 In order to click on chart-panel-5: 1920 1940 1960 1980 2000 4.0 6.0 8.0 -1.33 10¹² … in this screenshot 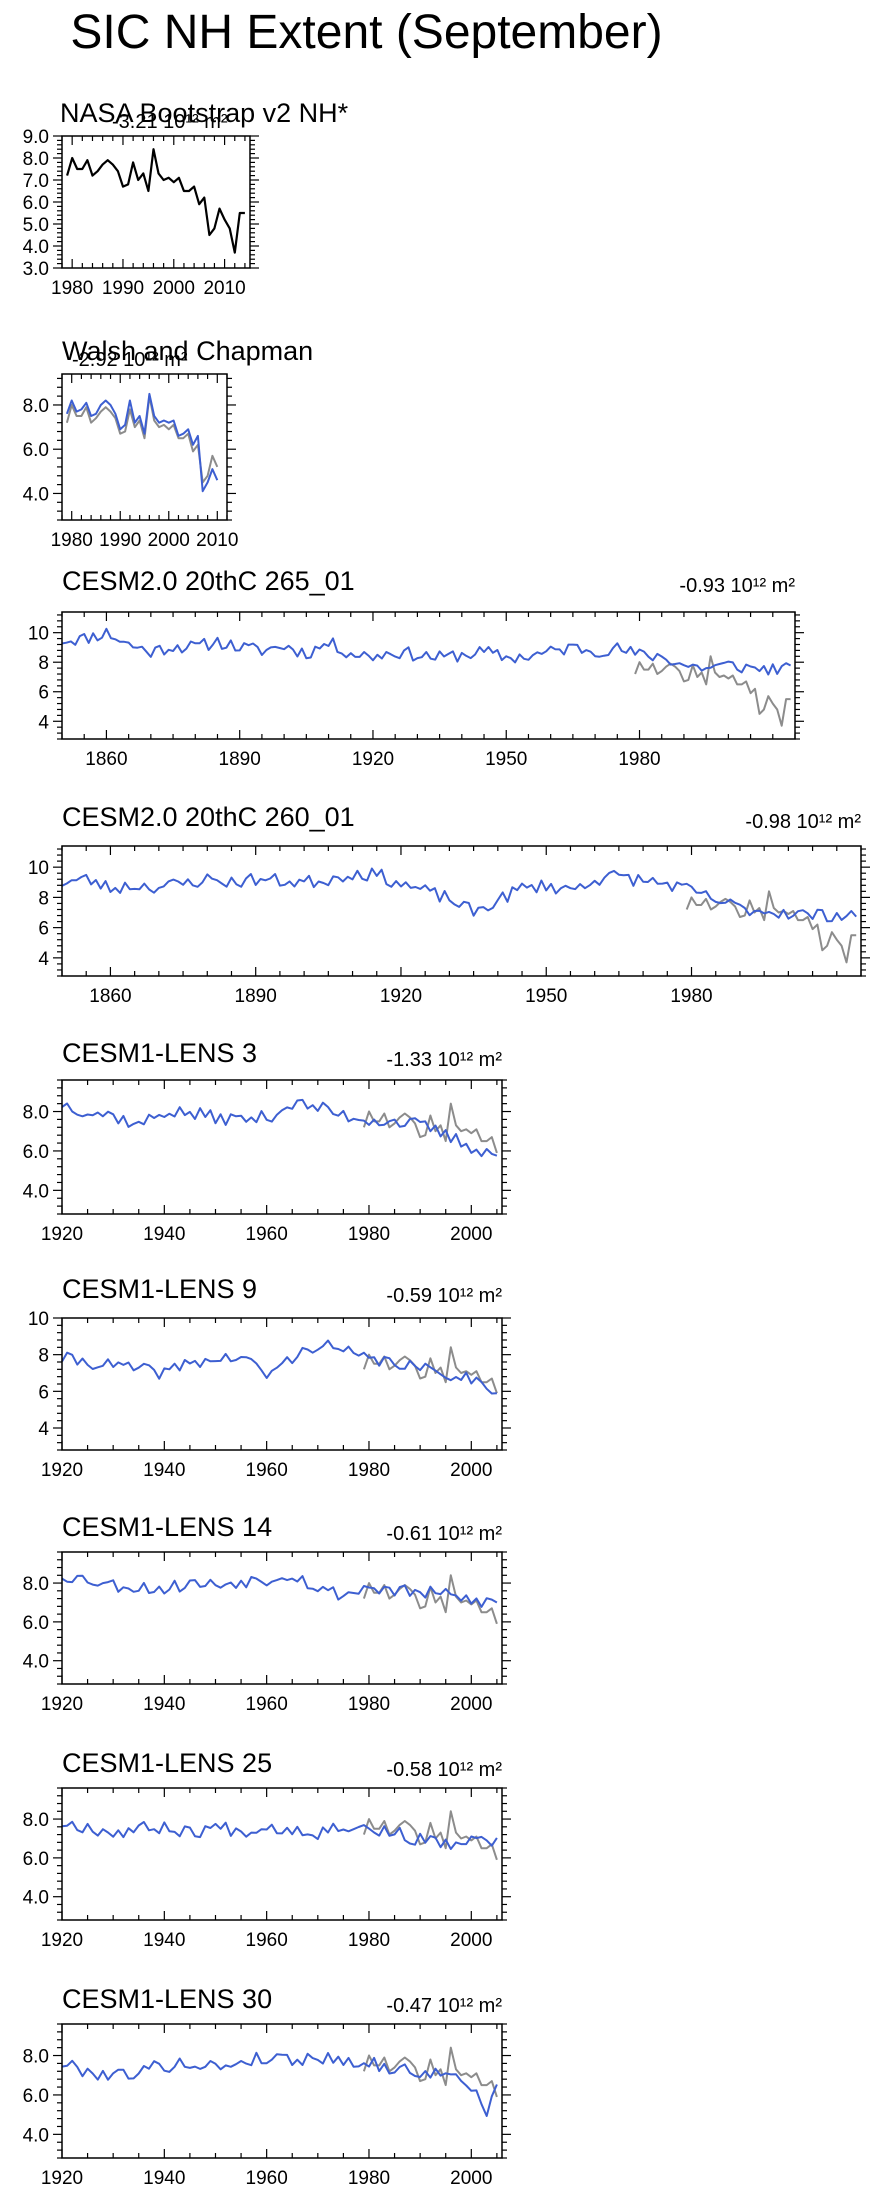, I will do `click(267, 1141)`.